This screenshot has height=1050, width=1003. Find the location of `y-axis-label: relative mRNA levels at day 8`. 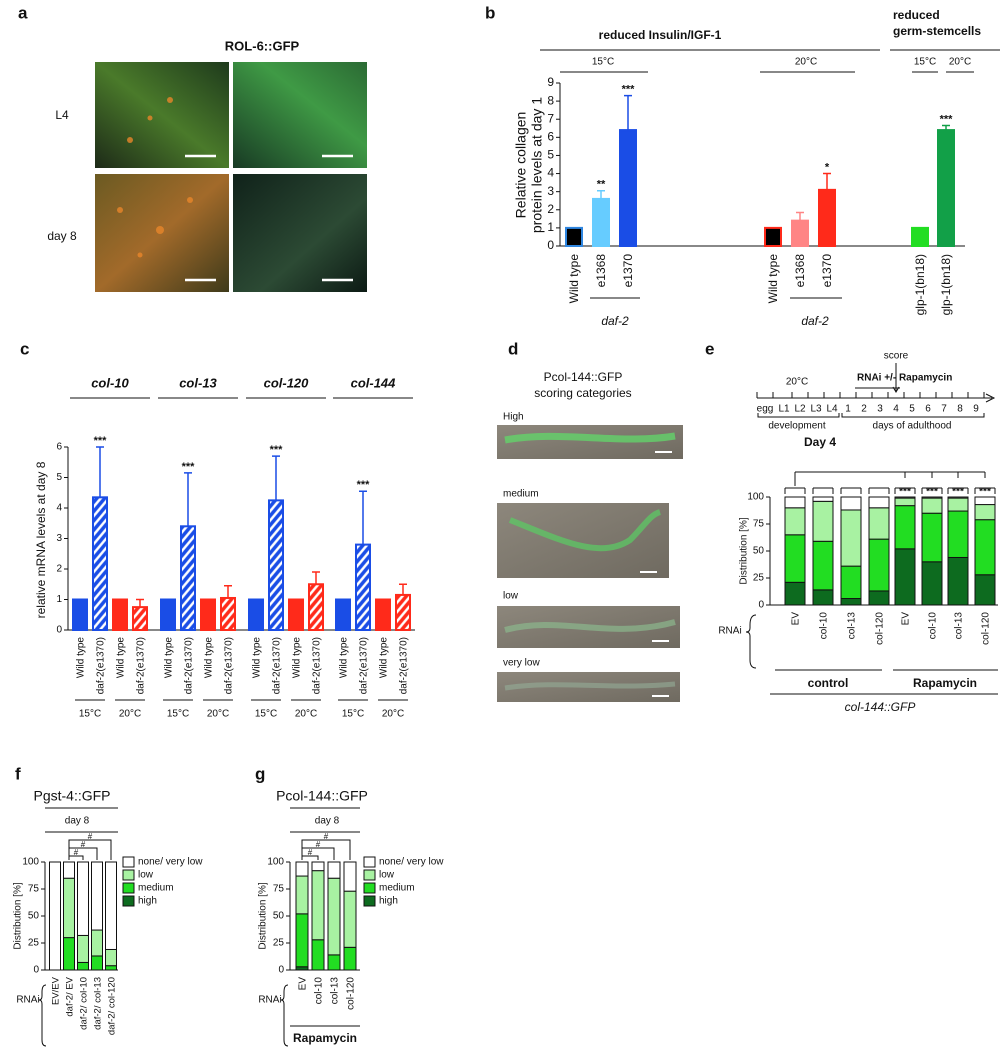

y-axis-label: relative mRNA levels at day 8 is located at coordinates (41, 539).